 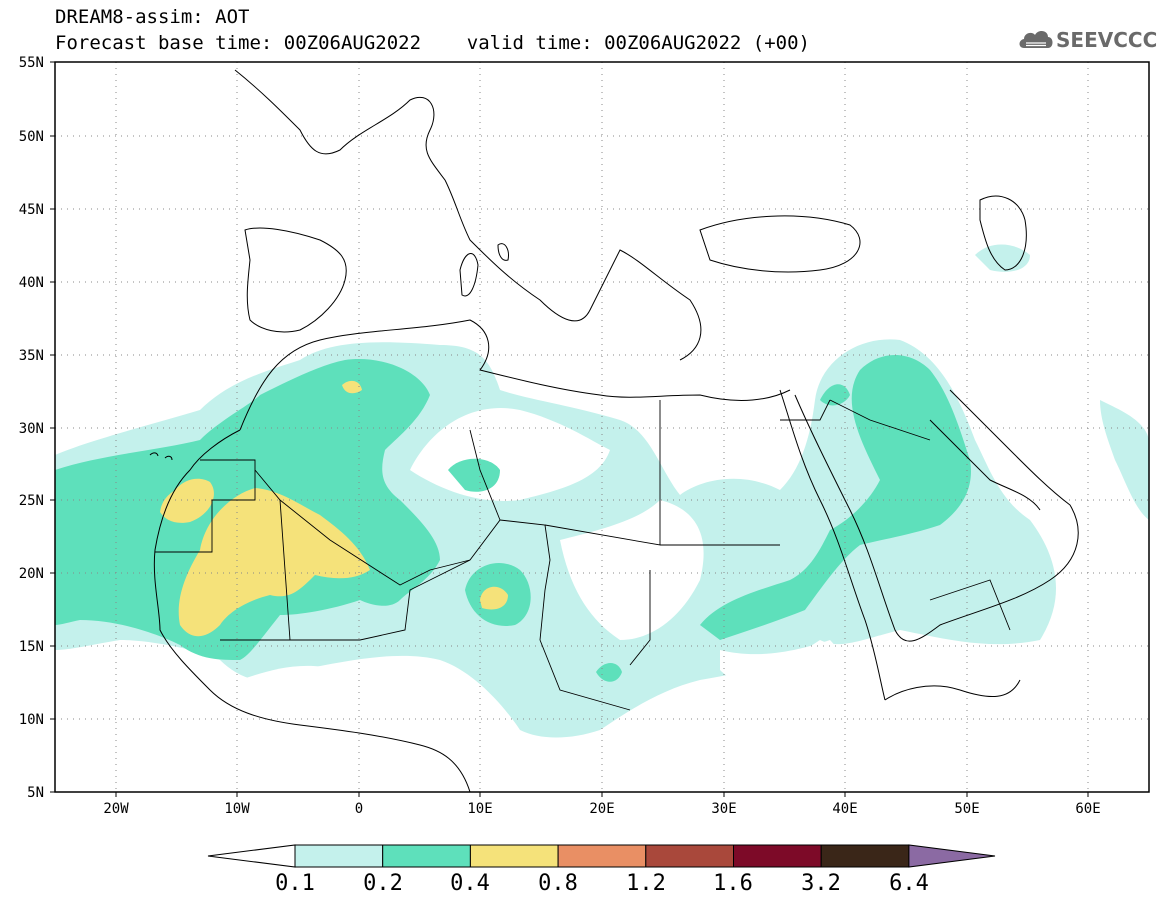 What do you see at coordinates (31, 63) in the screenshot?
I see `lat-label: 55N` at bounding box center [31, 63].